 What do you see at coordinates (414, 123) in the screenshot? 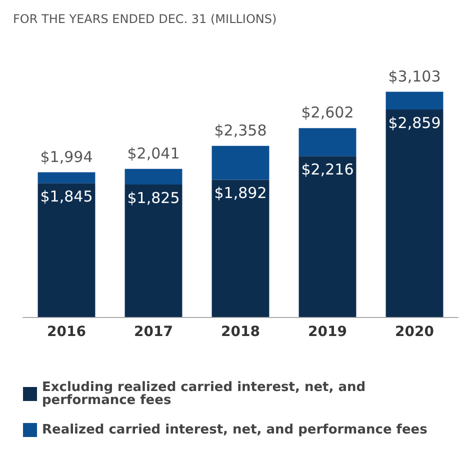
I see `data-label: $2,859` at bounding box center [414, 123].